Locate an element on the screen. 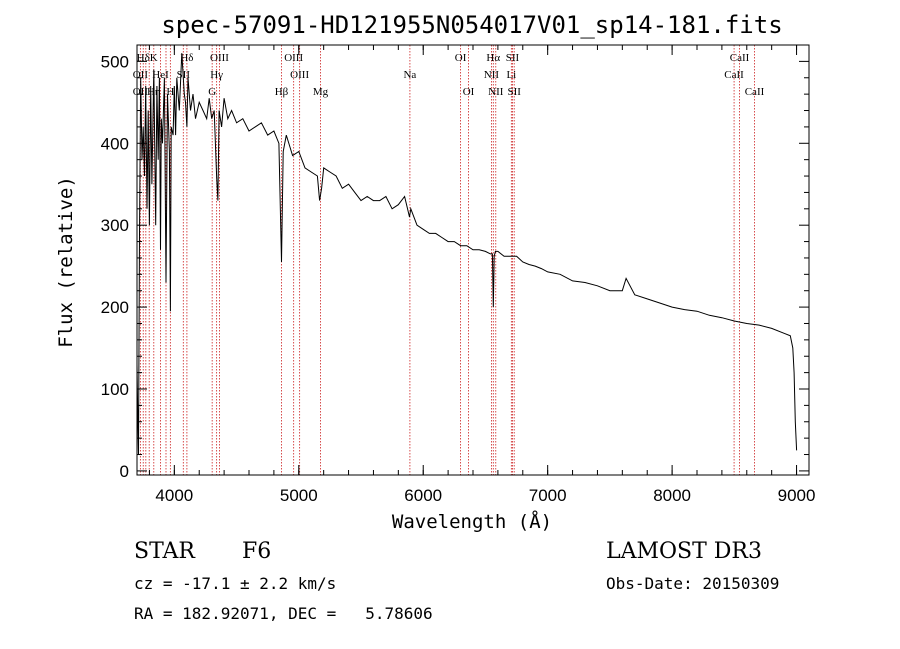 The image size is (900, 649). y-tick-label: 0 is located at coordinates (124, 471).